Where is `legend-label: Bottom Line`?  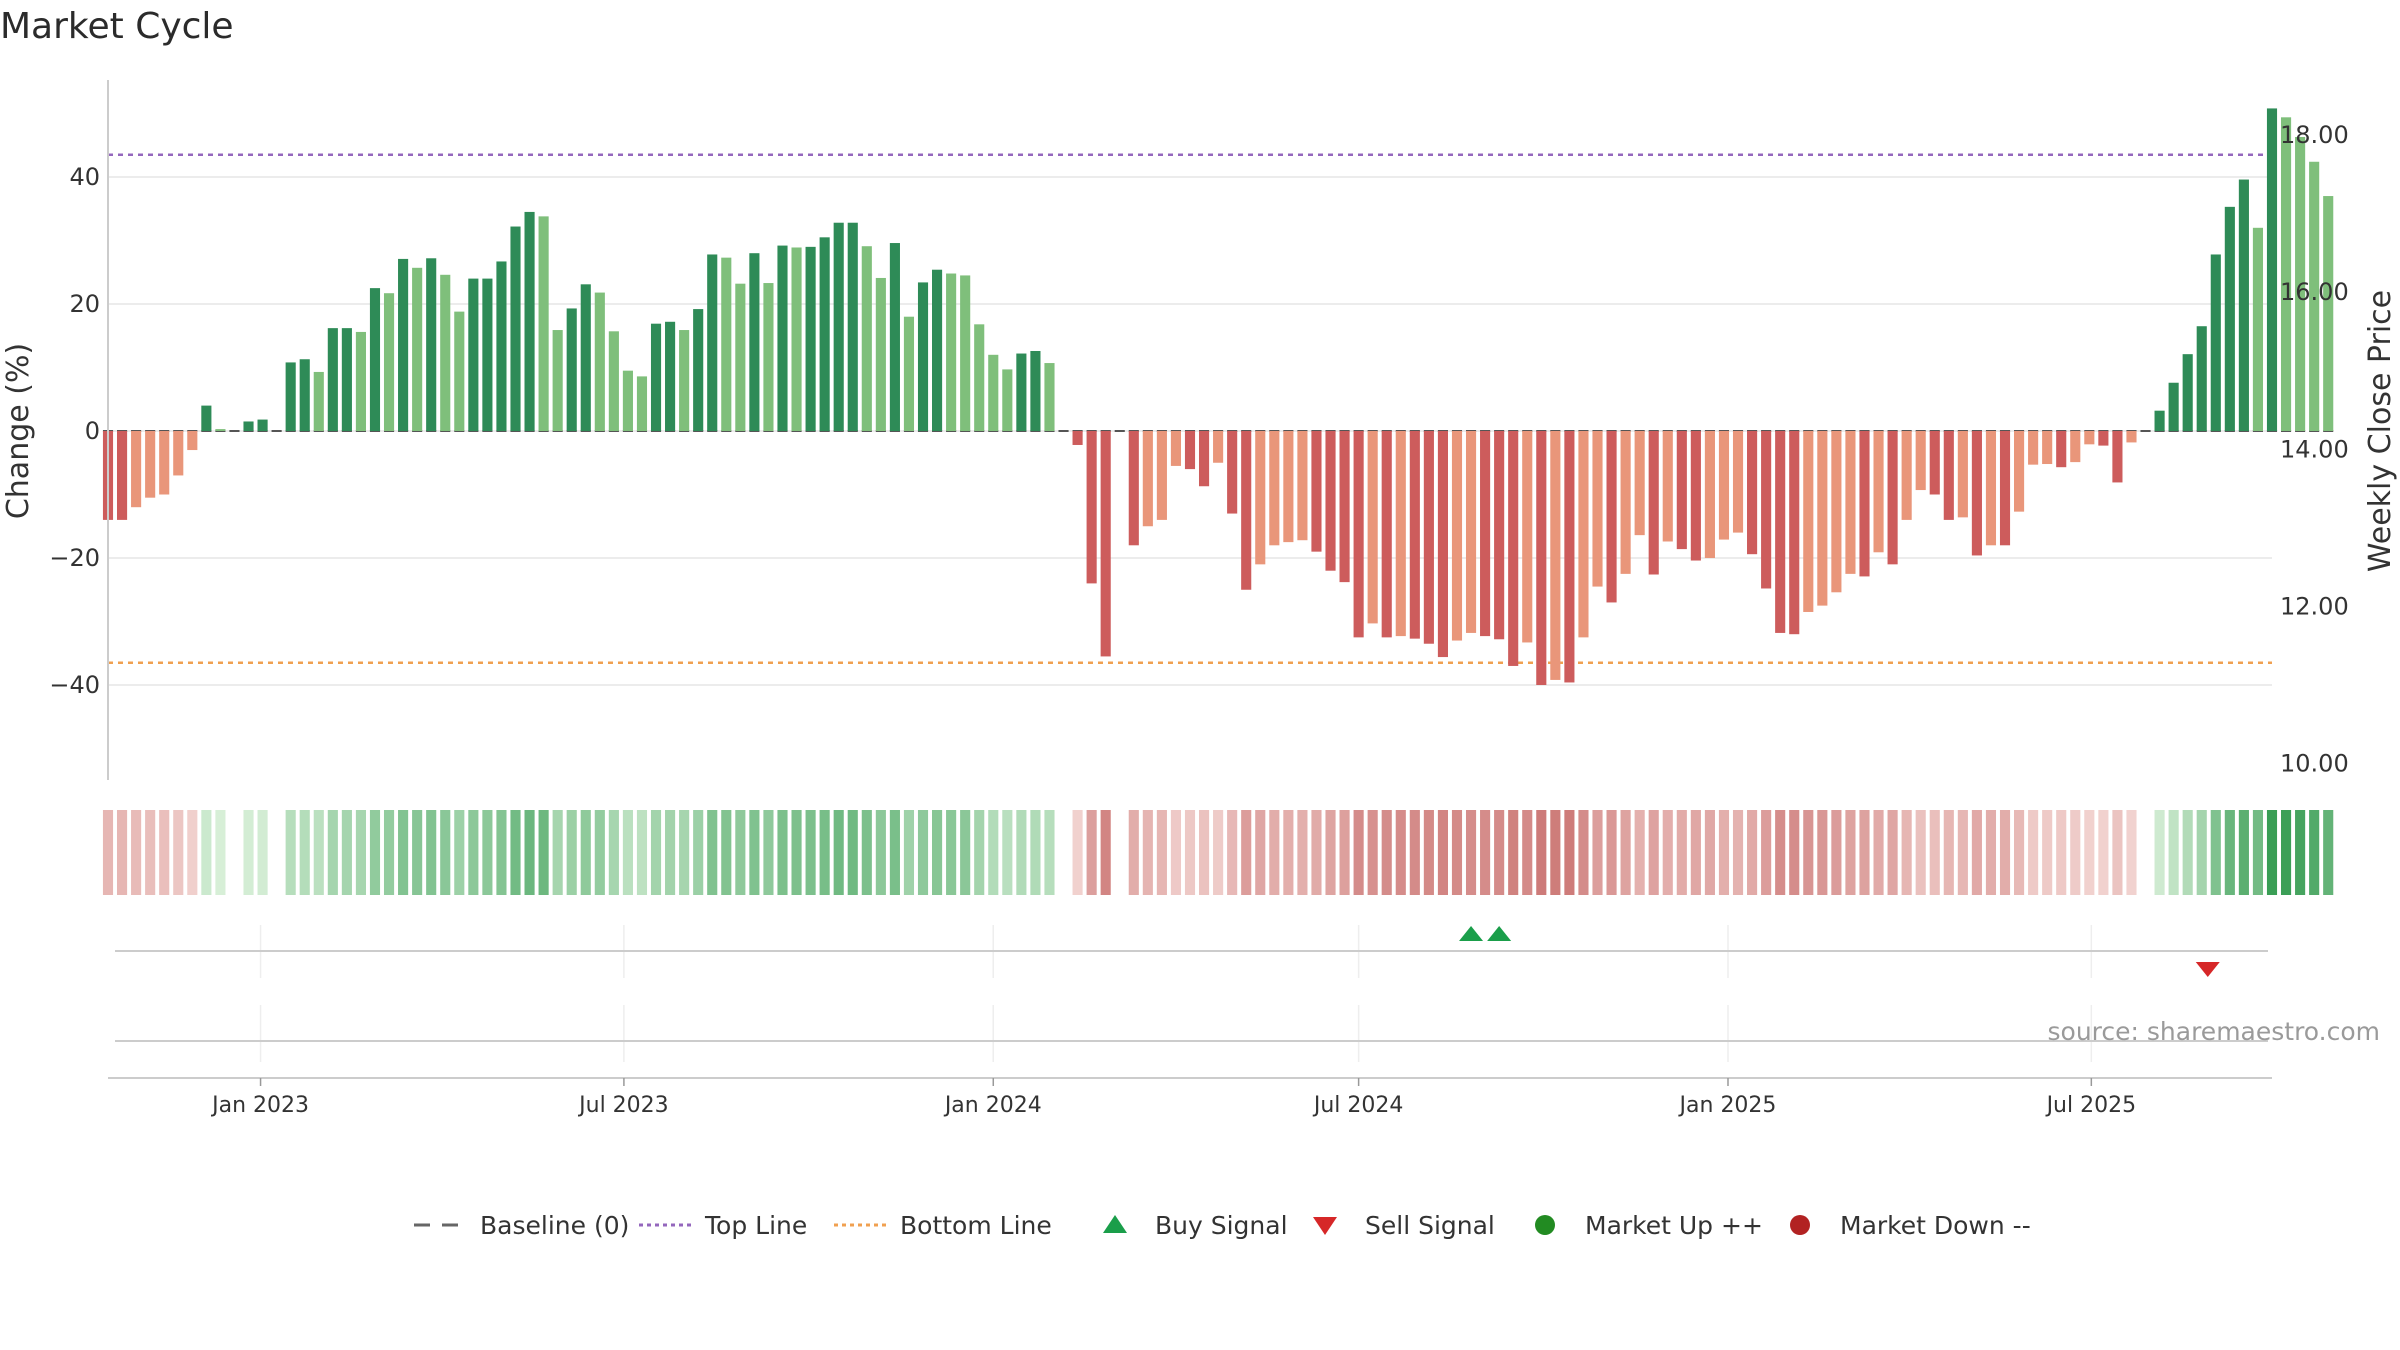 legend-label: Bottom Line is located at coordinates (976, 1225).